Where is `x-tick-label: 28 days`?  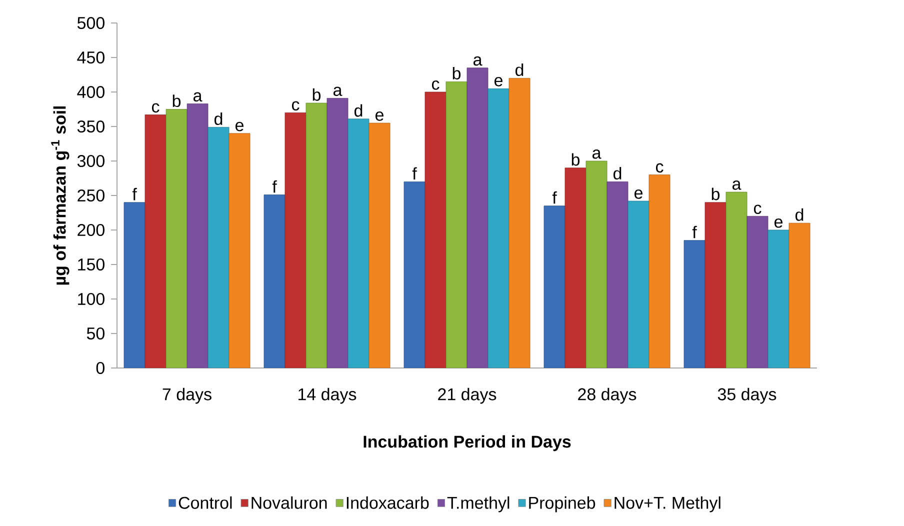
x-tick-label: 28 days is located at coordinates (607, 396).